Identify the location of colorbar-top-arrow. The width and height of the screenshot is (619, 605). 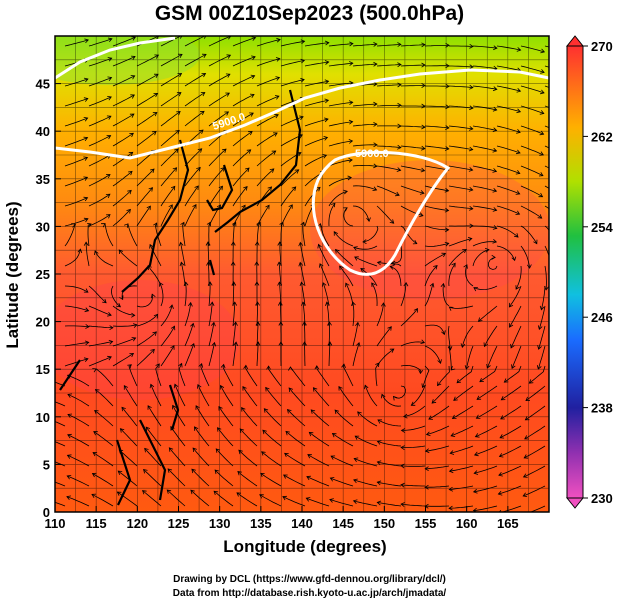
(575, 41).